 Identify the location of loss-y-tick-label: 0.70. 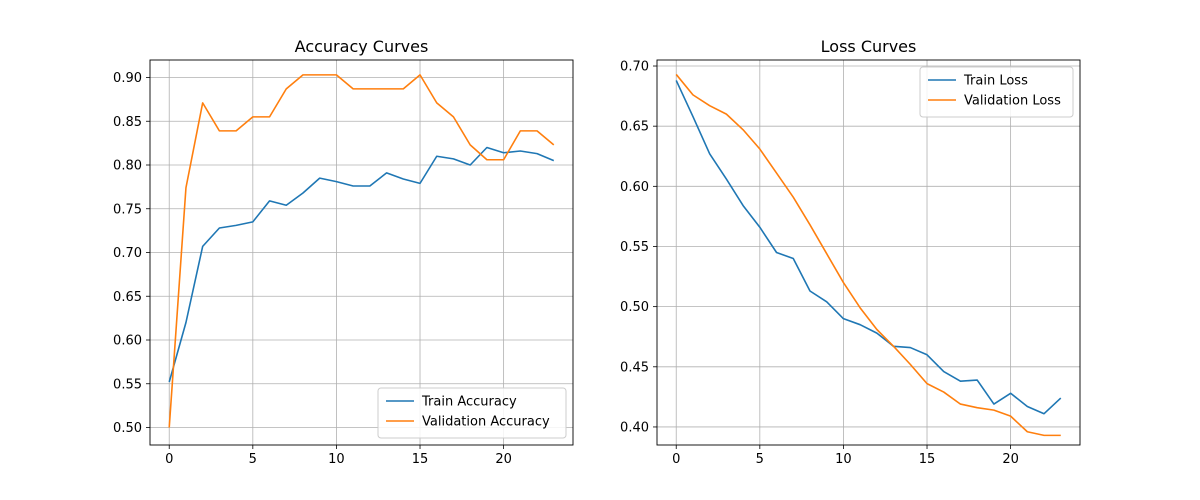
(634, 67).